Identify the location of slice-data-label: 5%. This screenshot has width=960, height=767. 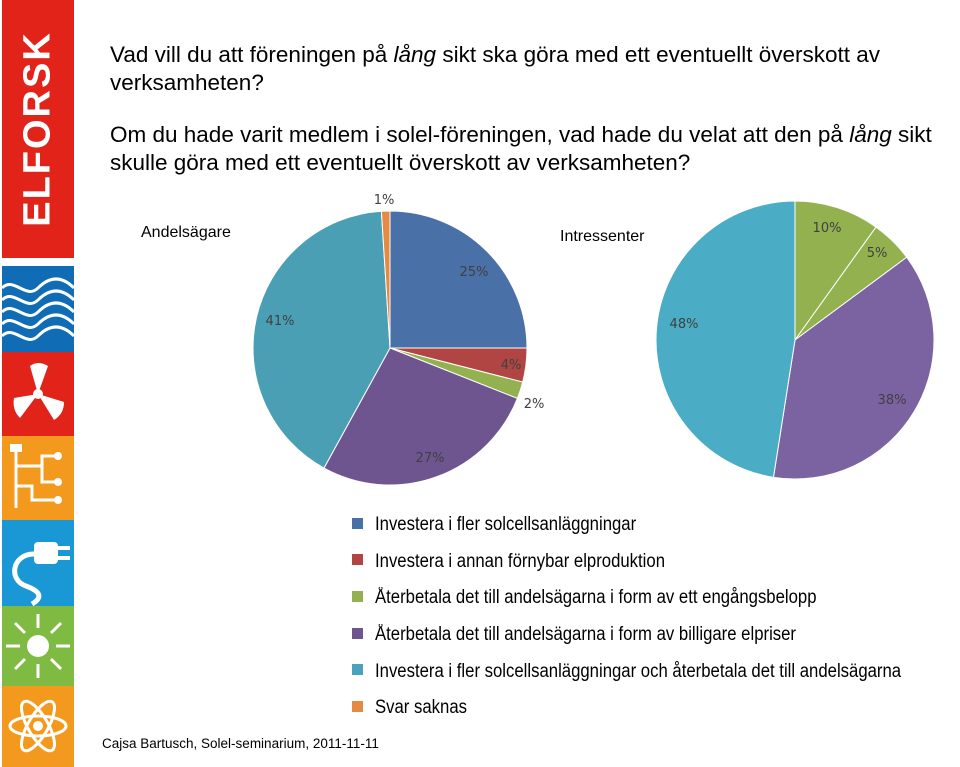
(877, 253).